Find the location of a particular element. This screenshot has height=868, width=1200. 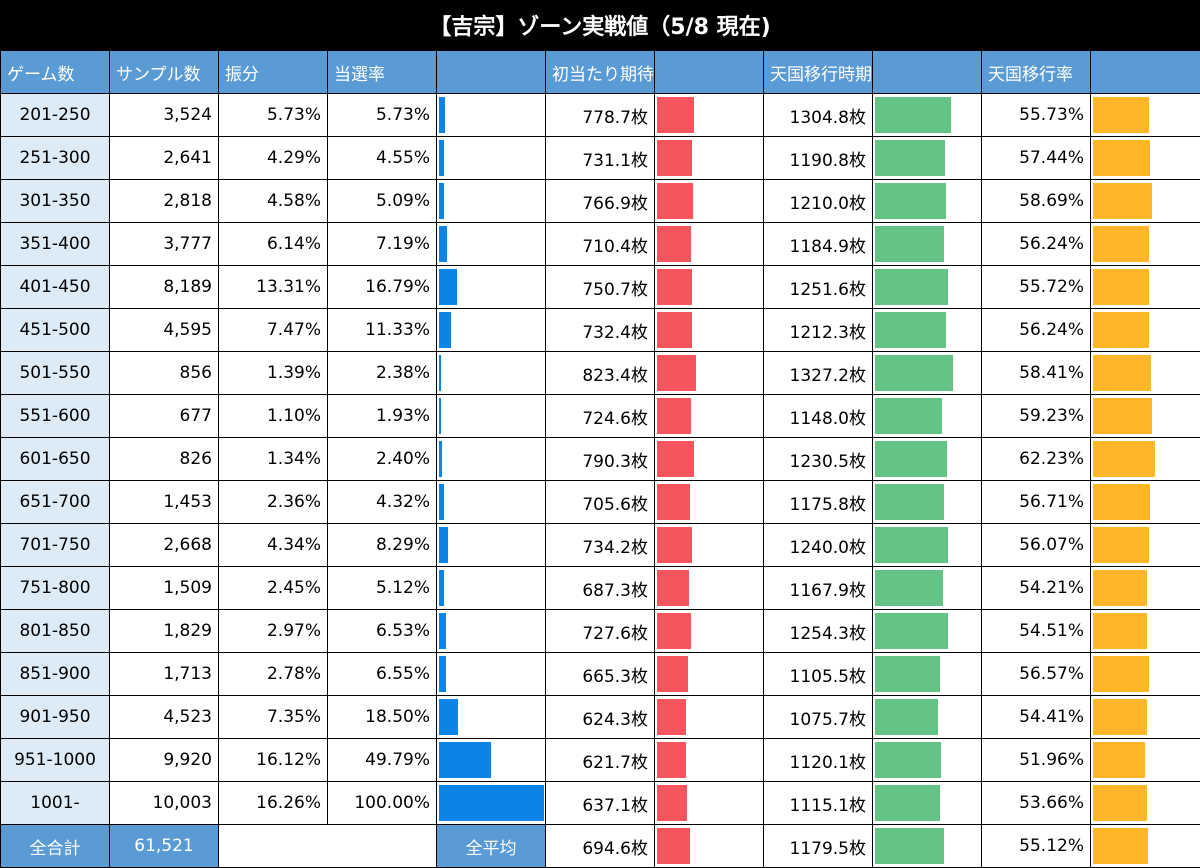

heaven-rate: 54.41% is located at coordinates (1036, 717).